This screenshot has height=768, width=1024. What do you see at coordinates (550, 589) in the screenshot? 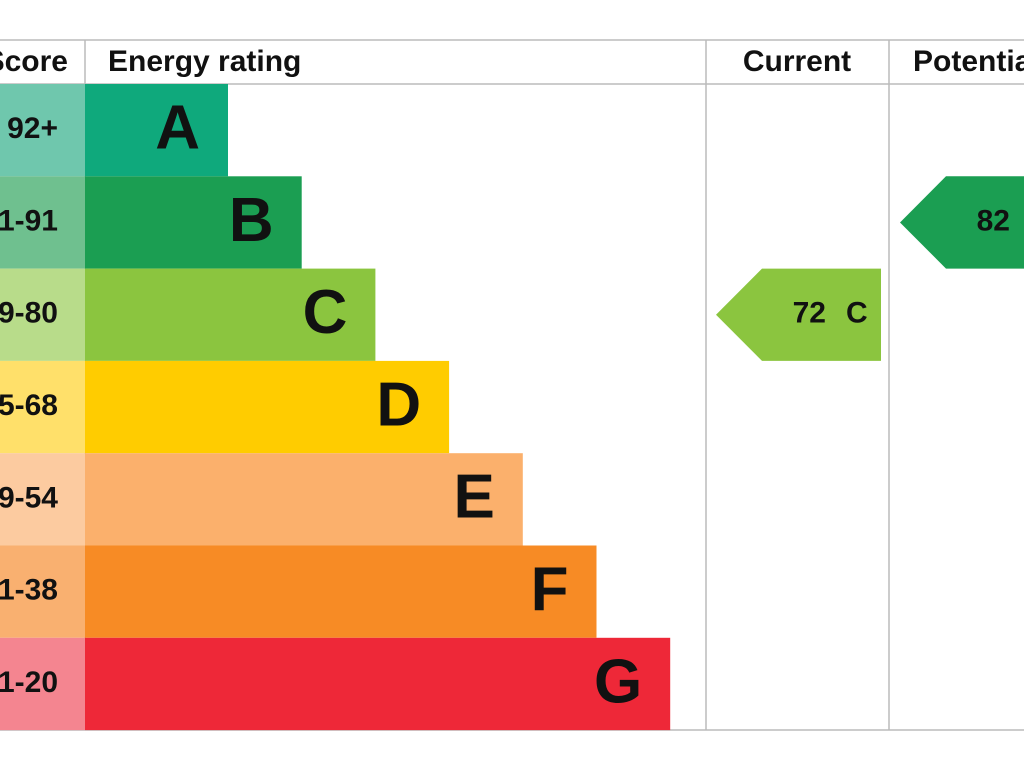
I see `rating-letter: F` at bounding box center [550, 589].